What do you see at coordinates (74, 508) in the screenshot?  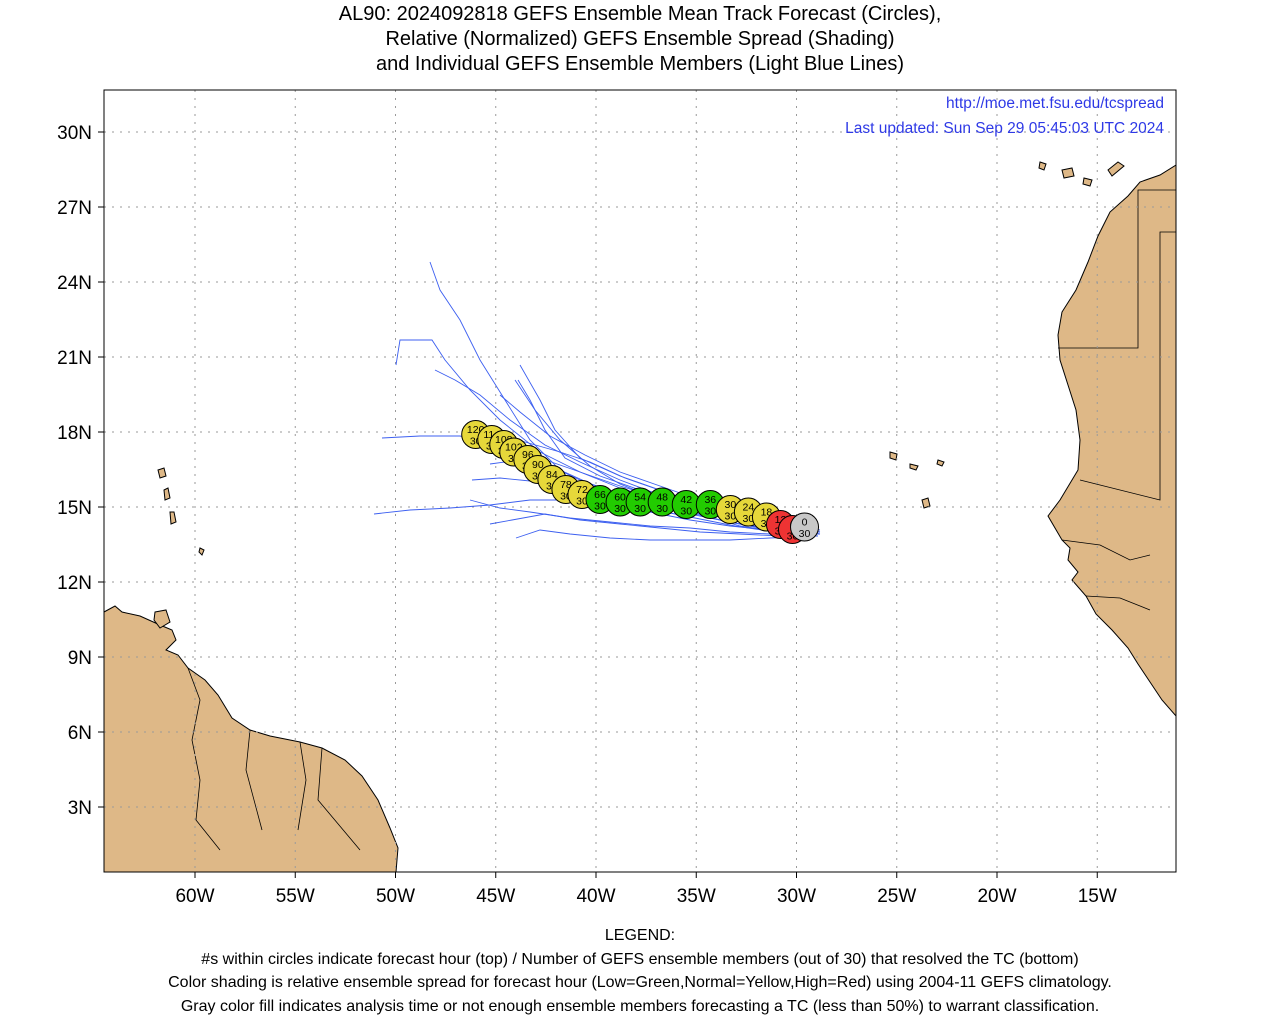 I see `lat-tick-label: 15N` at bounding box center [74, 508].